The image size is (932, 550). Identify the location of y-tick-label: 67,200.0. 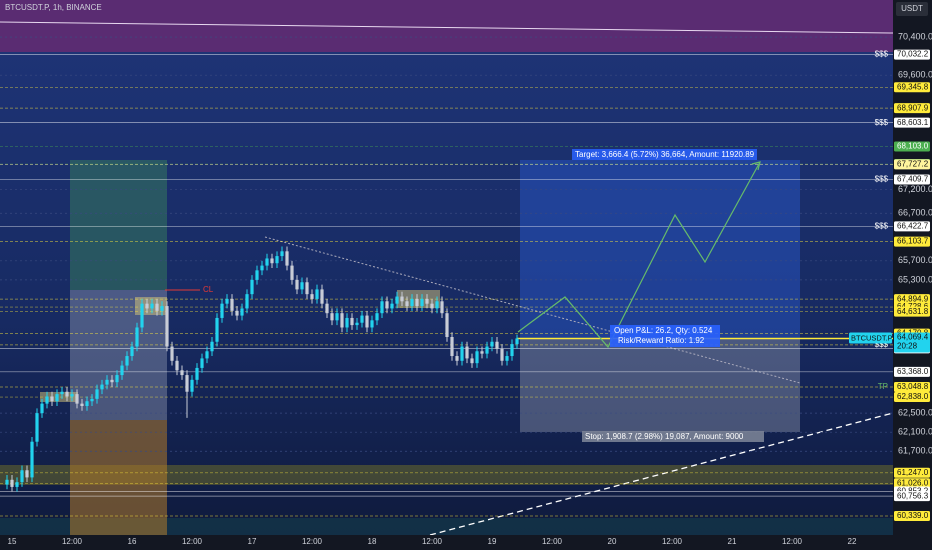
(915, 189).